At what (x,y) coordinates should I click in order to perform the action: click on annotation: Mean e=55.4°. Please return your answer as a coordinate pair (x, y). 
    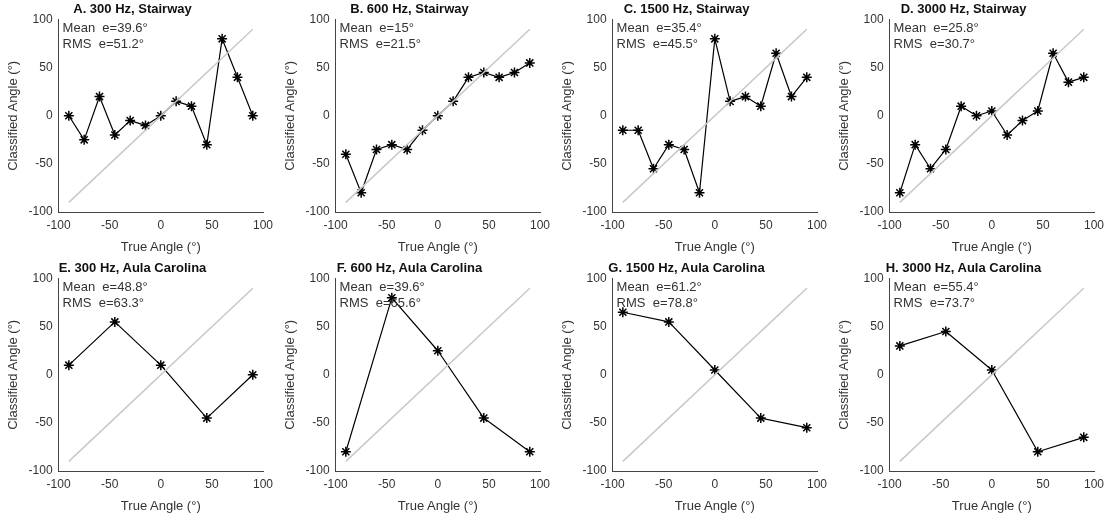
    Looking at the image, I should click on (936, 286).